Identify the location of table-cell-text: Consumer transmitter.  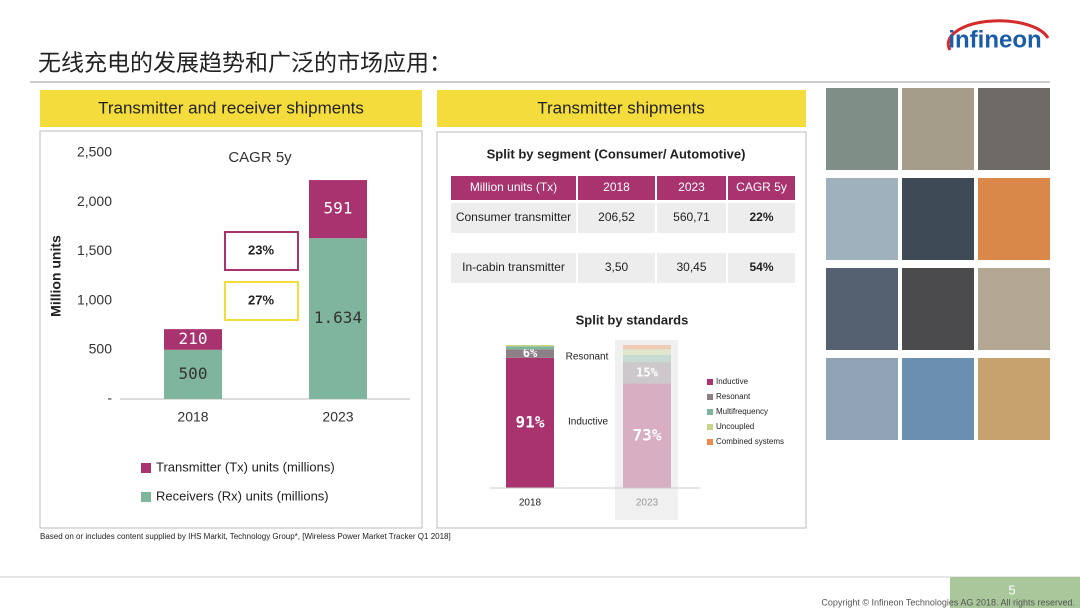
(513, 217).